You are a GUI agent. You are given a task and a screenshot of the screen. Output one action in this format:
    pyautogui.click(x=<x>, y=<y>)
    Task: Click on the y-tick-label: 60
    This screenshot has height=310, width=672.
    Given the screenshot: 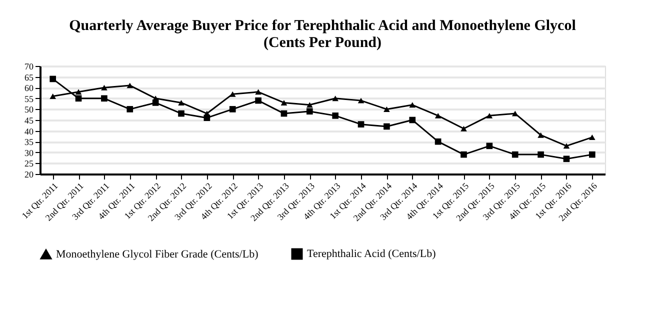 What is the action you would take?
    pyautogui.click(x=29, y=88)
    